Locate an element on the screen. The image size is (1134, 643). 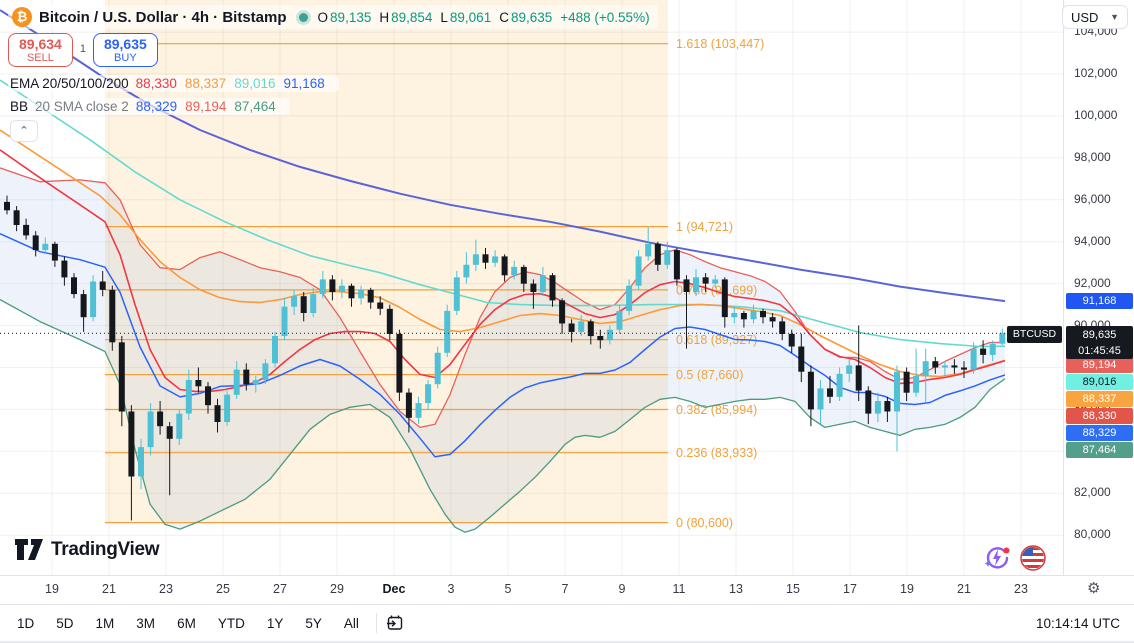
ema-value: 88,337 is located at coordinates (205, 83).